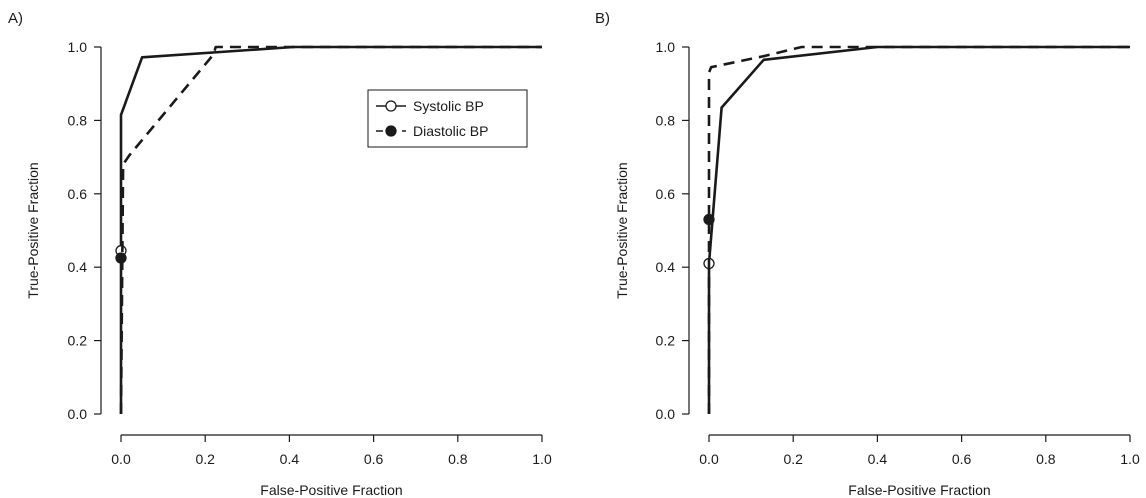 Image resolution: width=1146 pixels, height=498 pixels. Describe the element at coordinates (391, 131) in the screenshot. I see `legend-marker-diastolic-bp` at that location.